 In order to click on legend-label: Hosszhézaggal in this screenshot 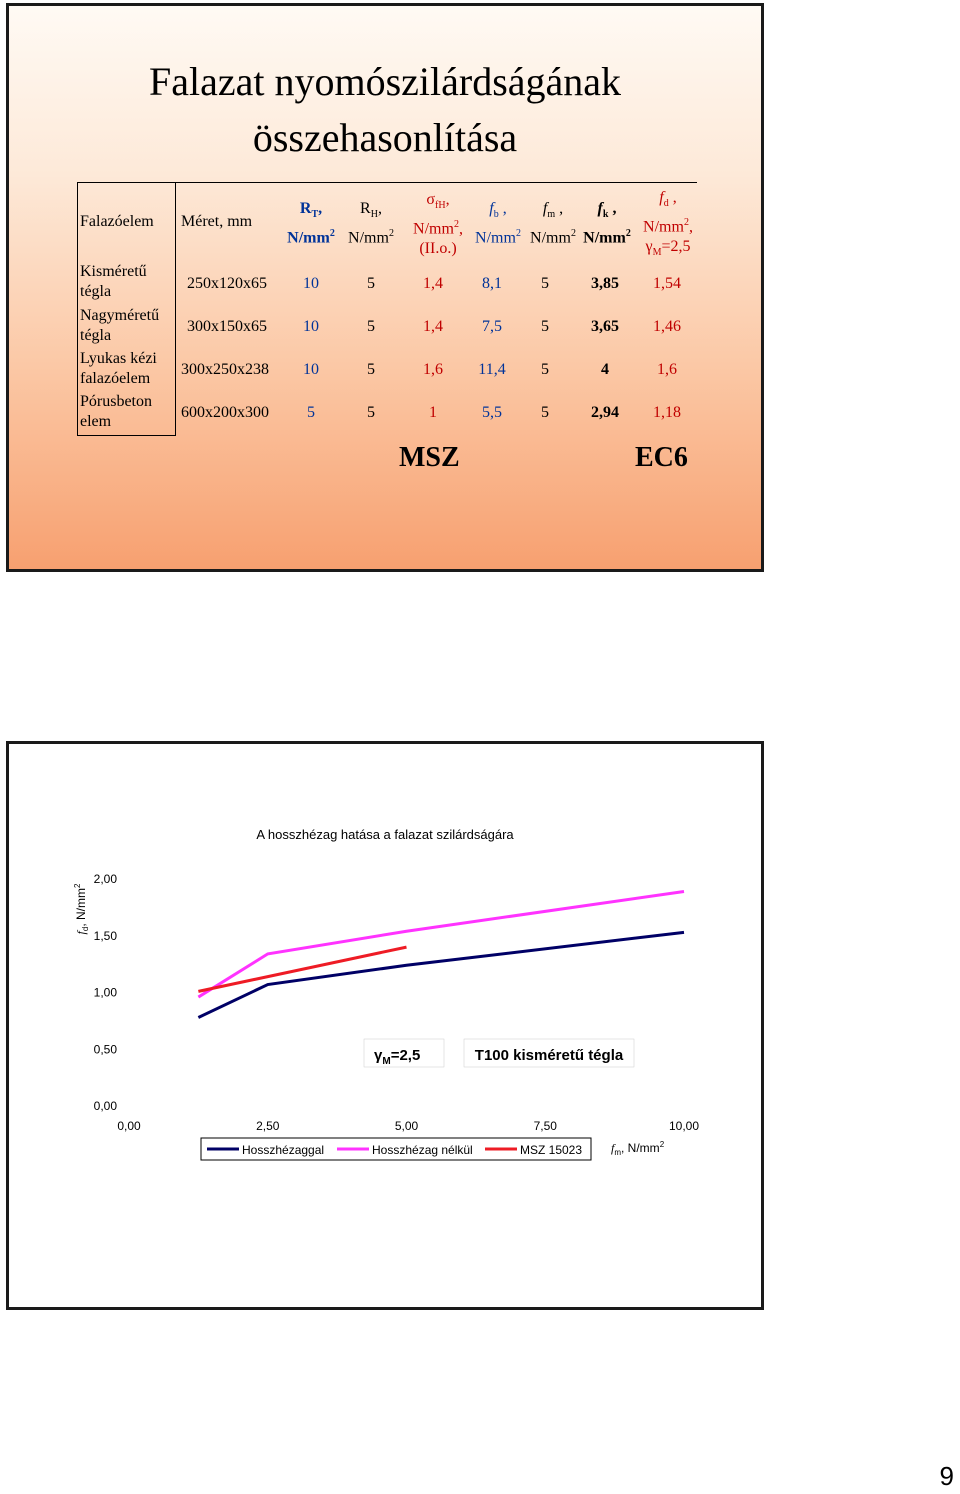, I will do `click(283, 1150)`.